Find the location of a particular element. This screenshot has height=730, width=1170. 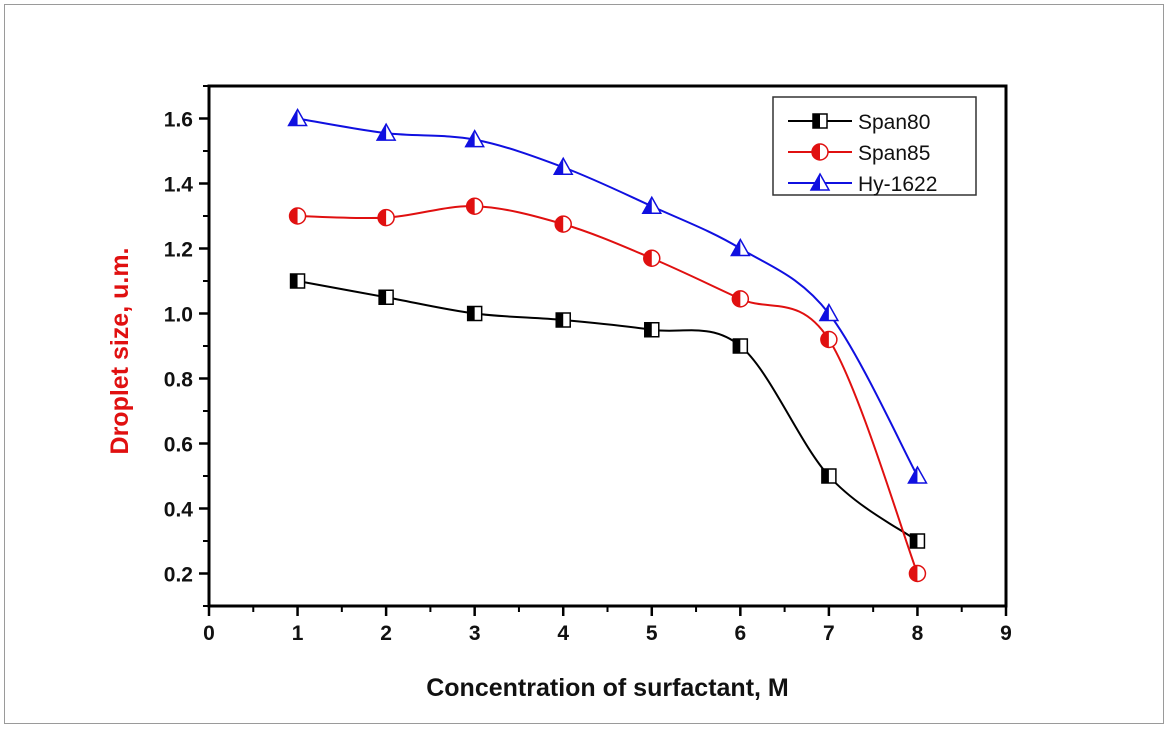

x-tick-label: 4 is located at coordinates (563, 633).